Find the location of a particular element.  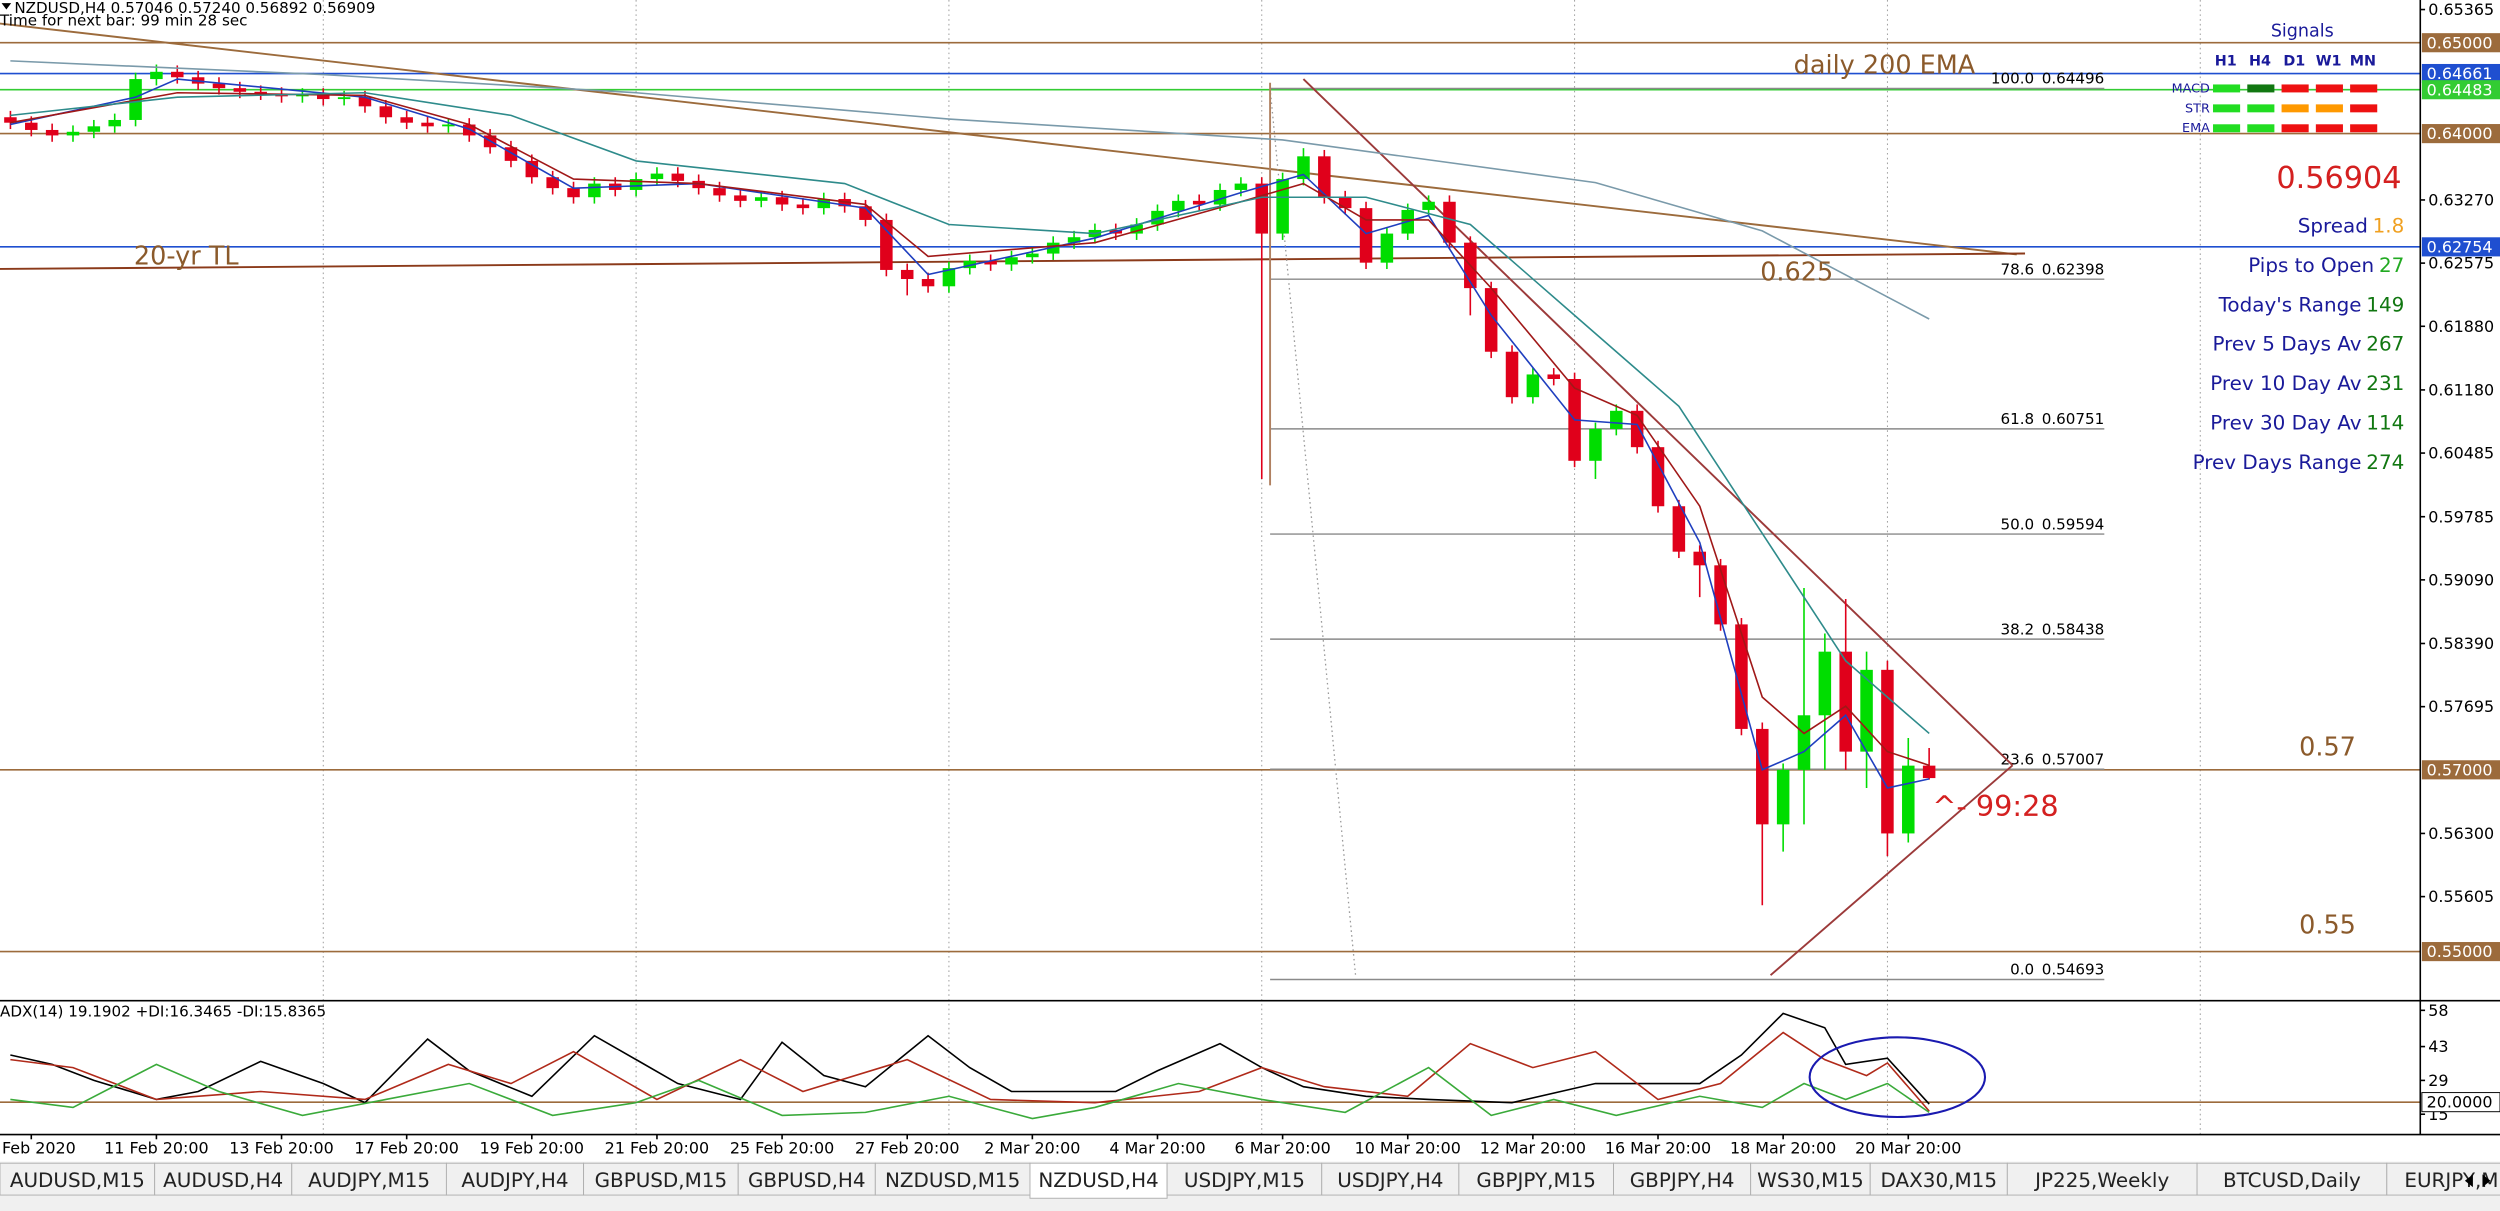

tab-label: AUDJPY,H4 is located at coordinates (514, 1180).